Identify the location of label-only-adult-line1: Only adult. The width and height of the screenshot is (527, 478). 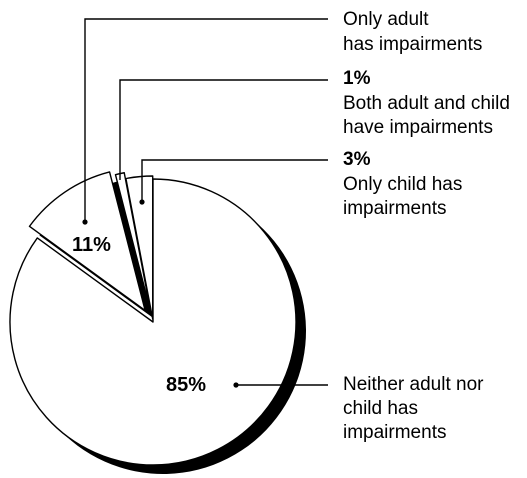
(386, 19).